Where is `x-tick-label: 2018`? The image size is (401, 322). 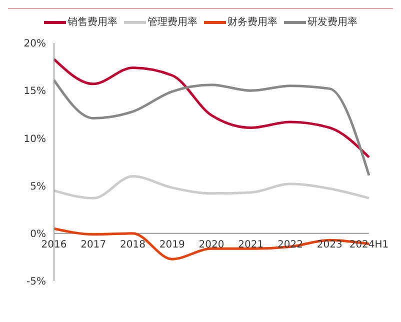 x-tick-label: 2018 is located at coordinates (133, 244).